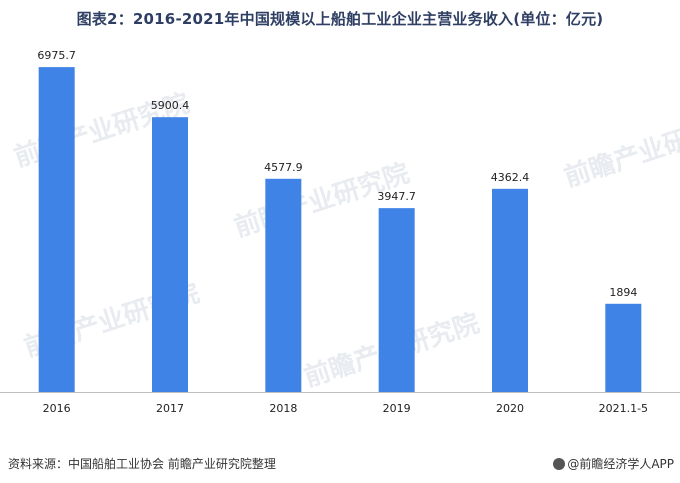 The image size is (680, 483). What do you see at coordinates (510, 177) in the screenshot?
I see `data-label: 4362.4` at bounding box center [510, 177].